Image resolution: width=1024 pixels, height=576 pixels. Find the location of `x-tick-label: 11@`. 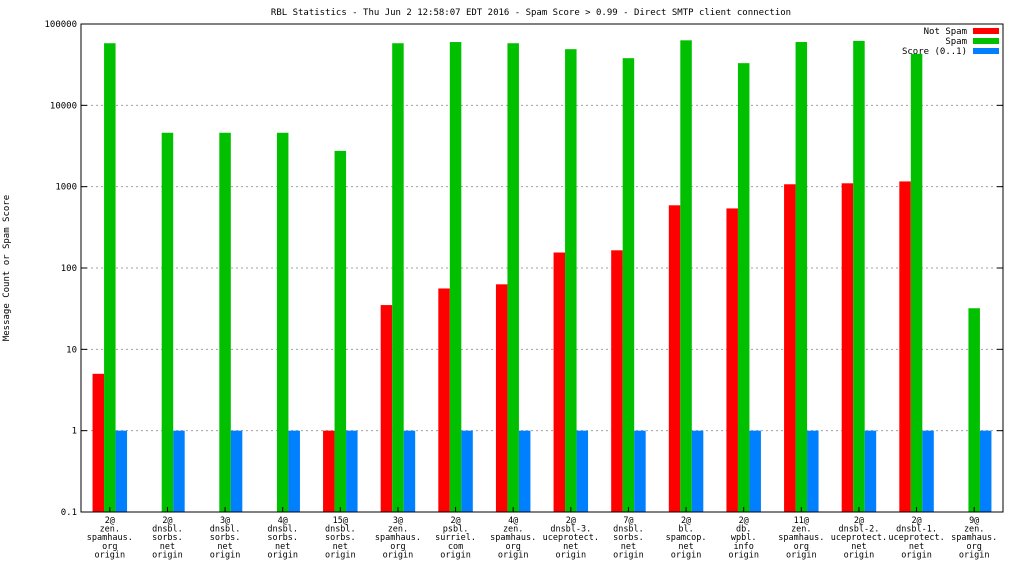

x-tick-label: 11@ is located at coordinates (801, 521).